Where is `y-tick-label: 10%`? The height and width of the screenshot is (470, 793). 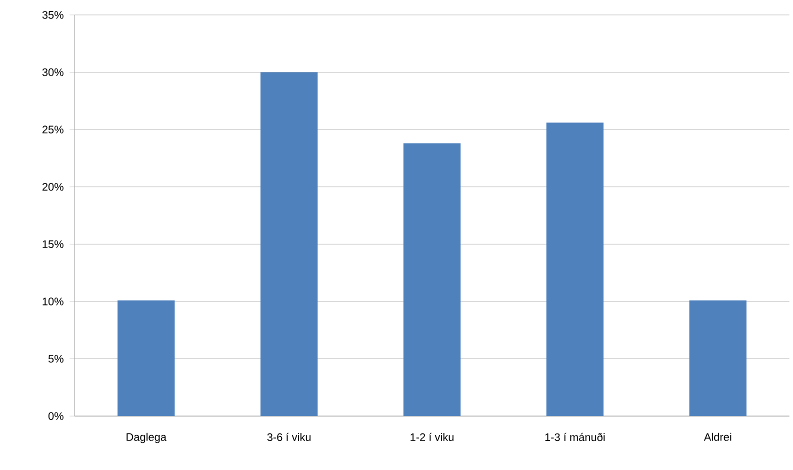
y-tick-label: 10% is located at coordinates (53, 302).